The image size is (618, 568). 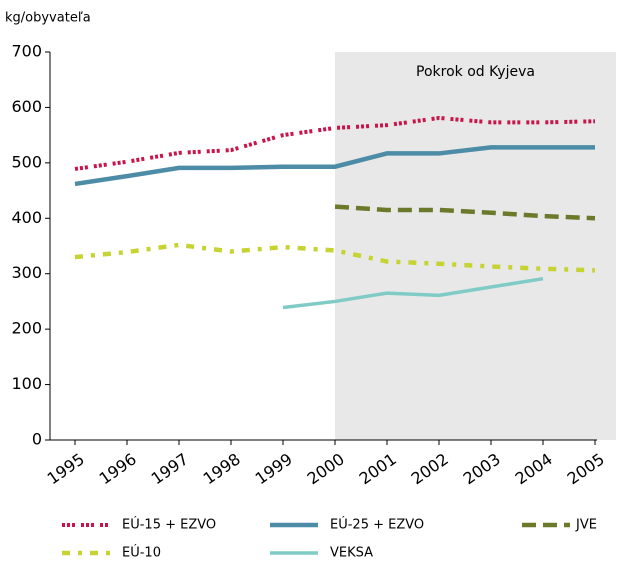 I want to click on annotation: Pokrok od Kyjeva, so click(x=475, y=72).